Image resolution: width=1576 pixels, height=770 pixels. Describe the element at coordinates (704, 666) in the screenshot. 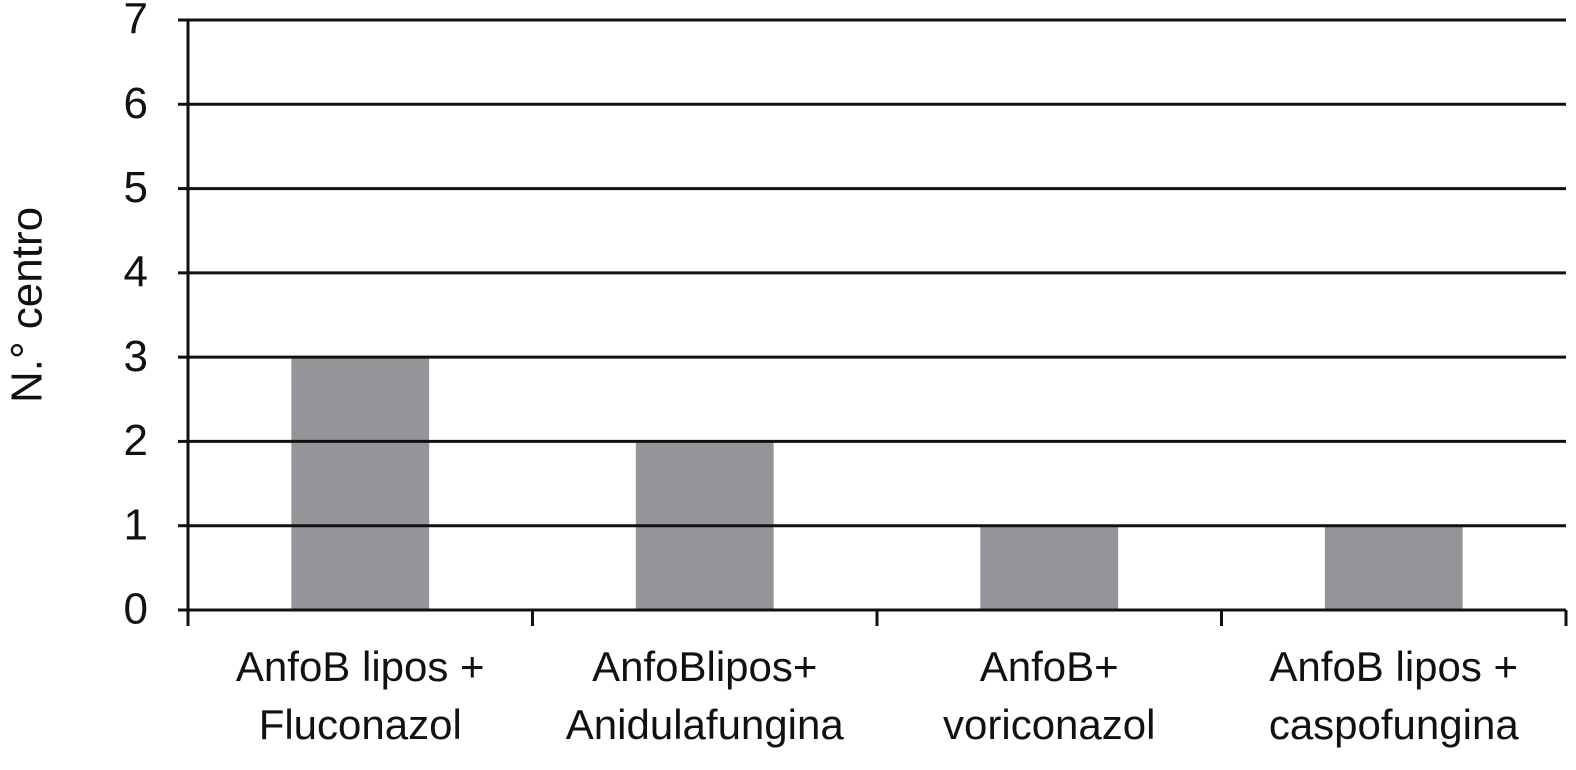

I see `x-tick-label: AnfoBlipos+` at that location.